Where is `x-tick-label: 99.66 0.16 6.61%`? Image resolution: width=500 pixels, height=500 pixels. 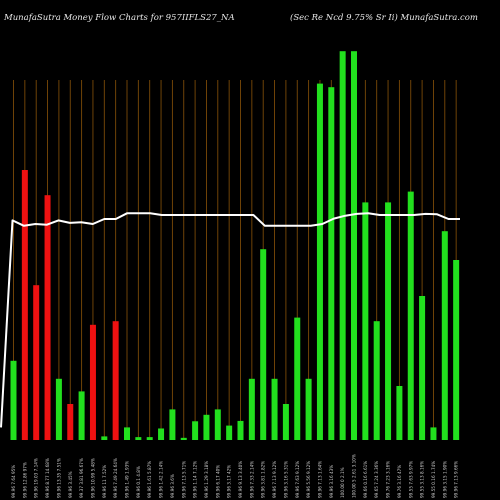
x-tick-label: 99.66 0.16 6.61% is located at coordinates (365, 479).